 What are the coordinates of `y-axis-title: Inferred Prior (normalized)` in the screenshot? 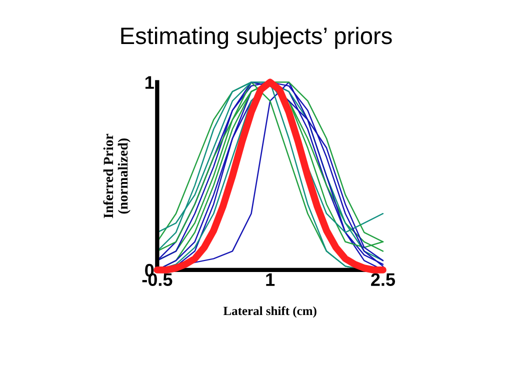 It's located at (116, 176).